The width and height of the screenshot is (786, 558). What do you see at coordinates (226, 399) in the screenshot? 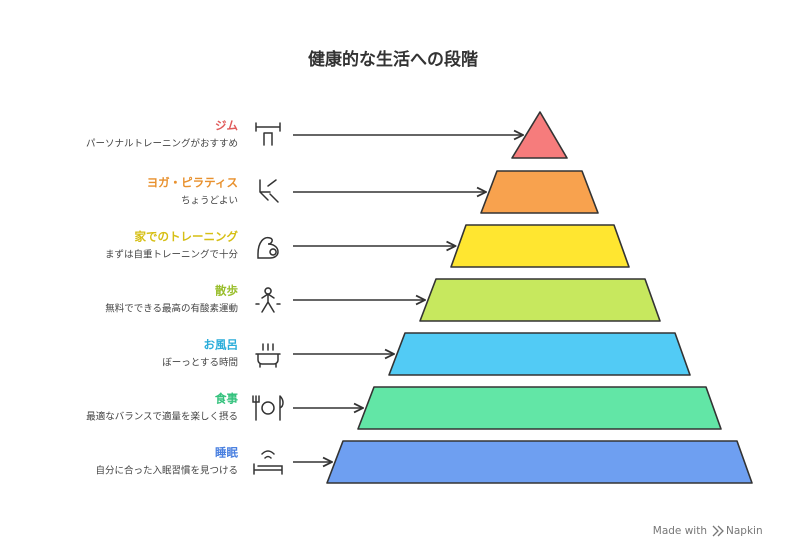
I see `level-label: 食事` at bounding box center [226, 399].